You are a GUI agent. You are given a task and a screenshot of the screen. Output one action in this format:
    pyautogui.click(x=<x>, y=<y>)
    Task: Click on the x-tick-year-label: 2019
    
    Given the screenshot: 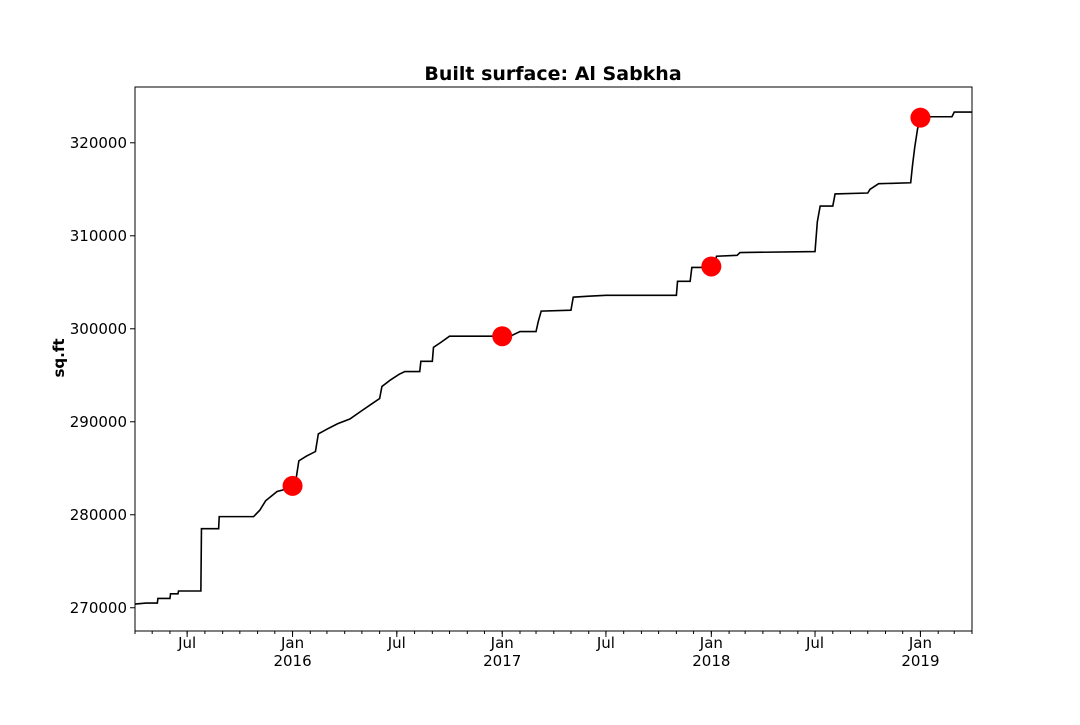 What is the action you would take?
    pyautogui.click(x=920, y=661)
    